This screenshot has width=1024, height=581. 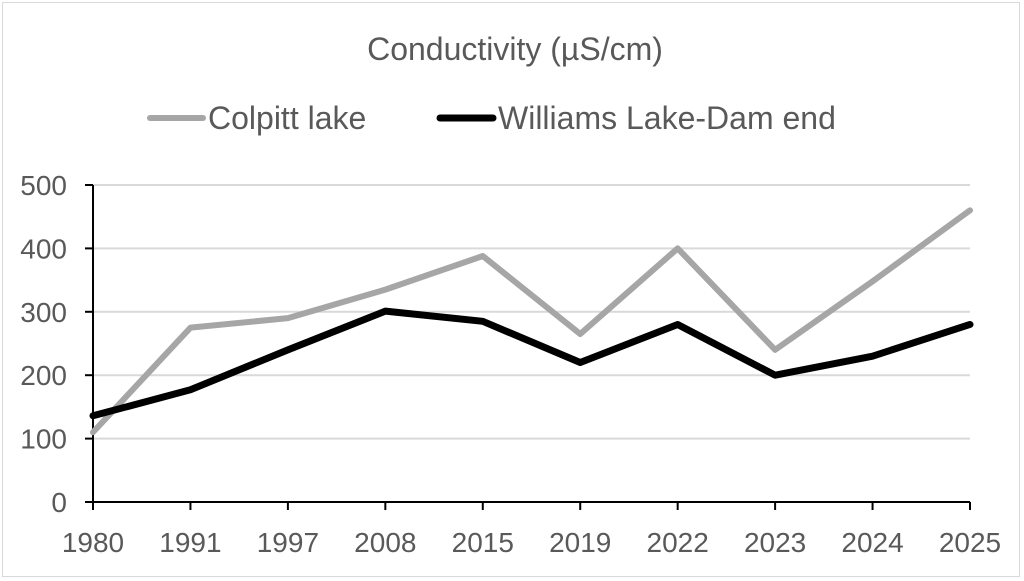 What do you see at coordinates (872, 542) in the screenshot?
I see `x-tick-label: 2024` at bounding box center [872, 542].